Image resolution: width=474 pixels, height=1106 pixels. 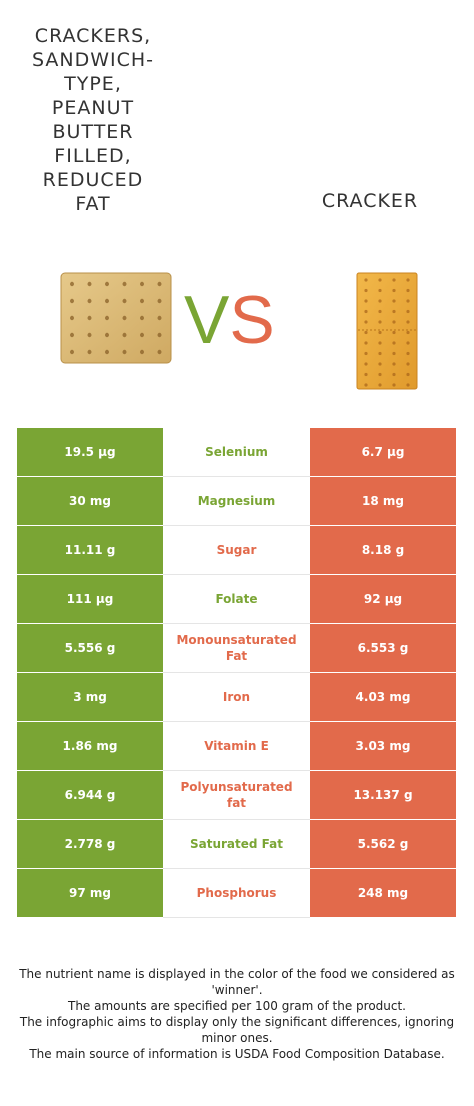 I want to click on right-value: 92 µg, so click(x=383, y=599).